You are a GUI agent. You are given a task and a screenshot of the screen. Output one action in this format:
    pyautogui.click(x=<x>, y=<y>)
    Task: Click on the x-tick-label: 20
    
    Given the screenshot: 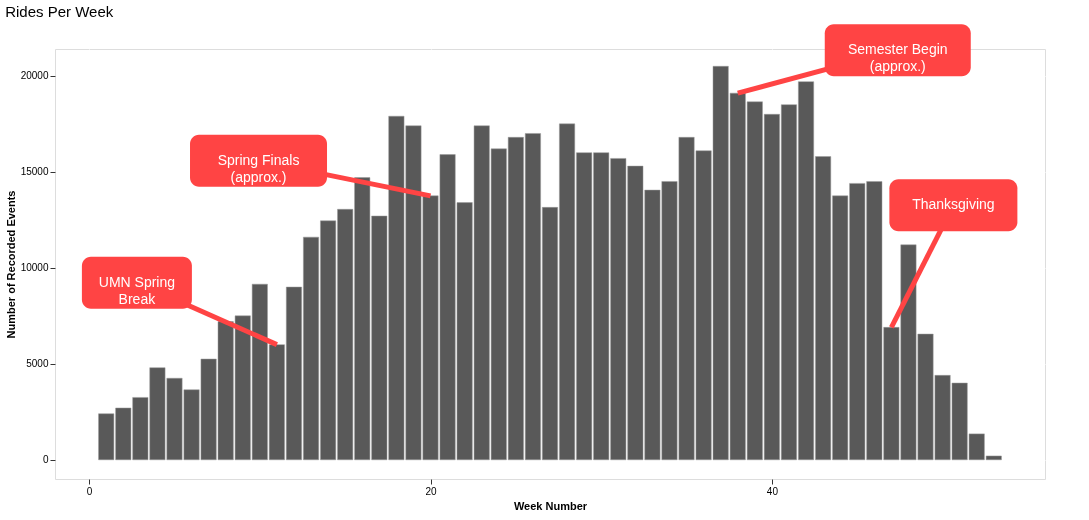 What is the action you would take?
    pyautogui.click(x=431, y=491)
    